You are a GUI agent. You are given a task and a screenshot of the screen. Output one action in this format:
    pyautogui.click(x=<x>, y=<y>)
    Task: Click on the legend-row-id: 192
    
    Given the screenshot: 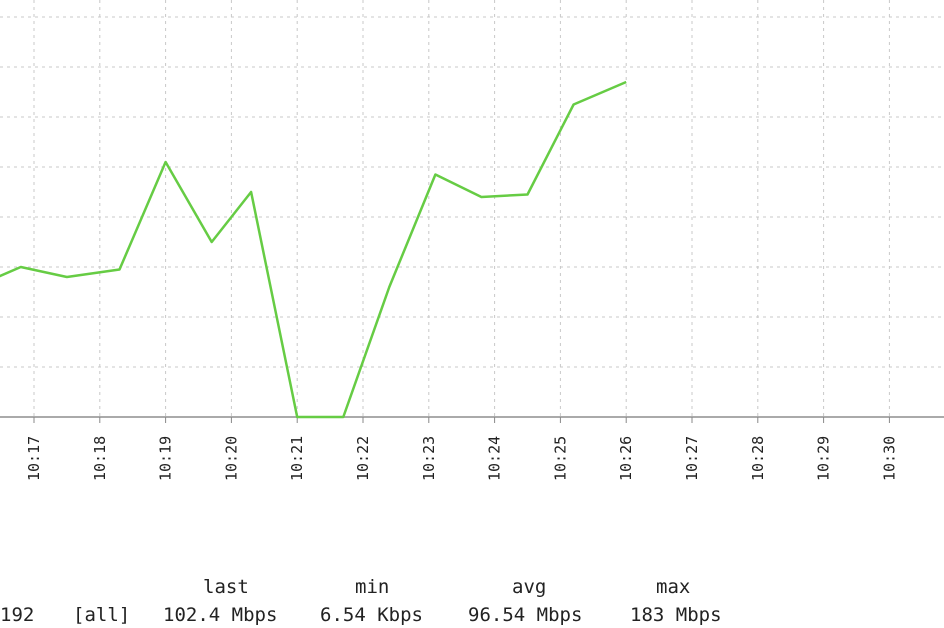 What is the action you would take?
    pyautogui.click(x=17, y=615)
    